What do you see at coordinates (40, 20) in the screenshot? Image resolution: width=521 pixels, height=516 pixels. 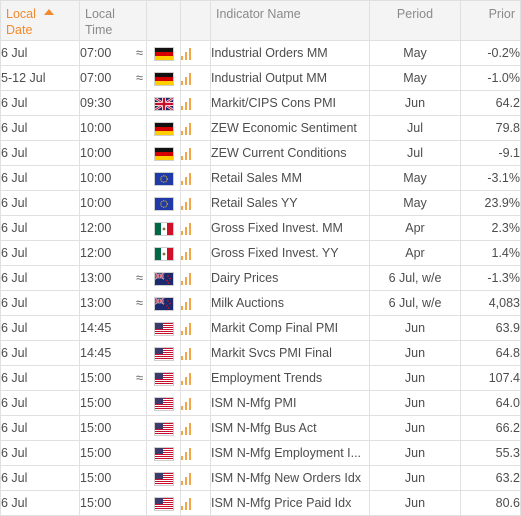 I see `col-header-local-date: Local Date` at bounding box center [40, 20].